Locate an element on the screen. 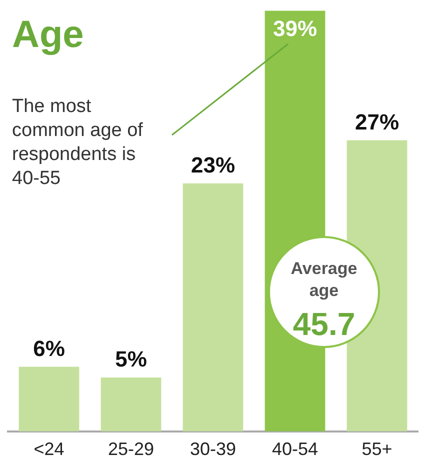 The image size is (426, 473). x-tick-label: 30-39 is located at coordinates (213, 449).